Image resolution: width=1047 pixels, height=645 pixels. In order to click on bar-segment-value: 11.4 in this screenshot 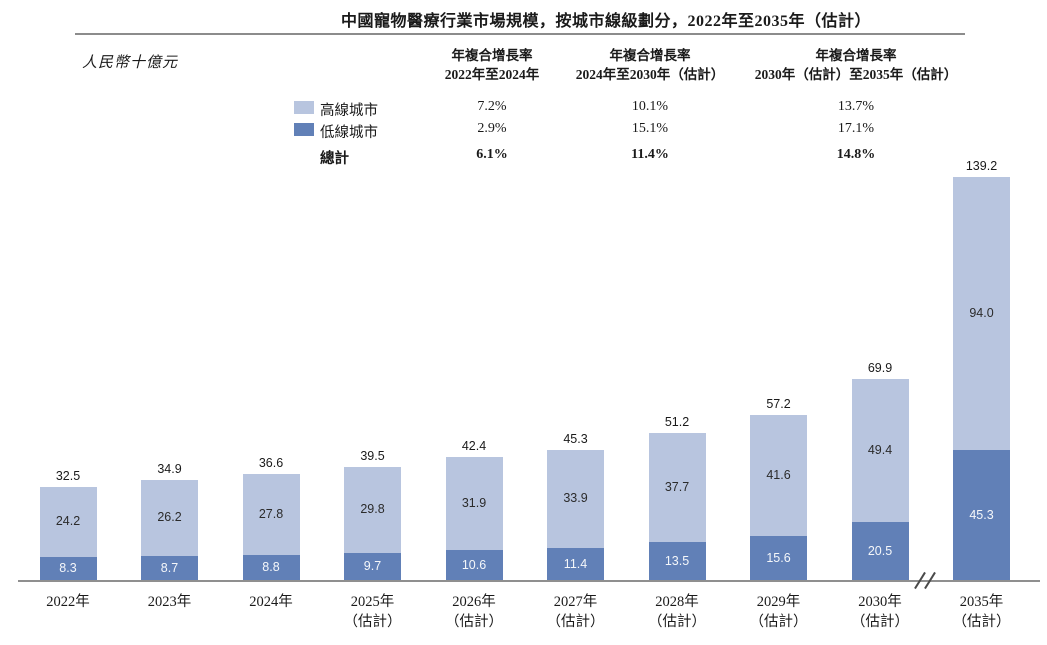, I will do `click(575, 563)`.